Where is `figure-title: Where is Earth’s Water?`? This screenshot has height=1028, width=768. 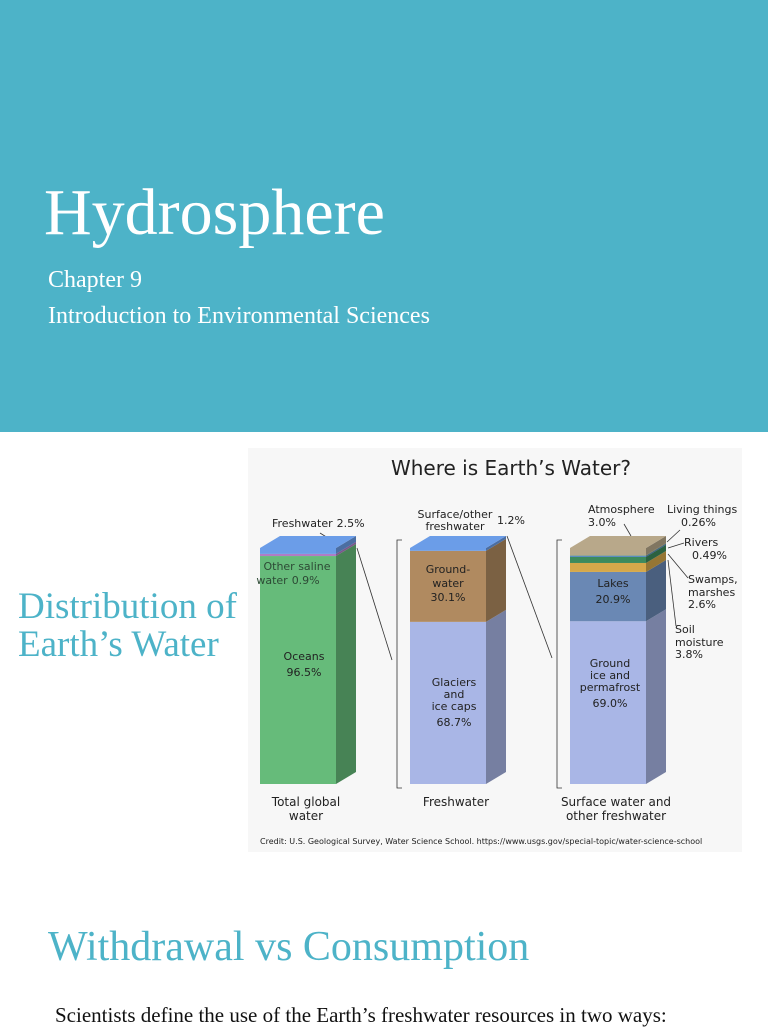 figure-title: Where is Earth’s Water? is located at coordinates (511, 468).